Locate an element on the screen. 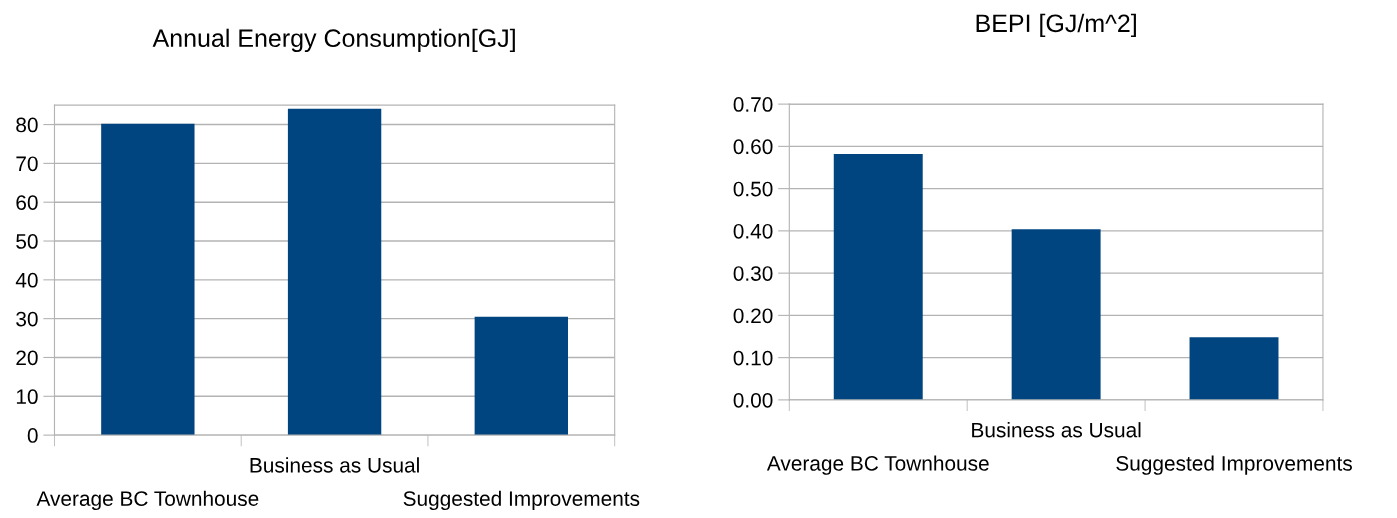 This screenshot has width=1397, height=518. y-tick-label: 0.20 is located at coordinates (753, 316).